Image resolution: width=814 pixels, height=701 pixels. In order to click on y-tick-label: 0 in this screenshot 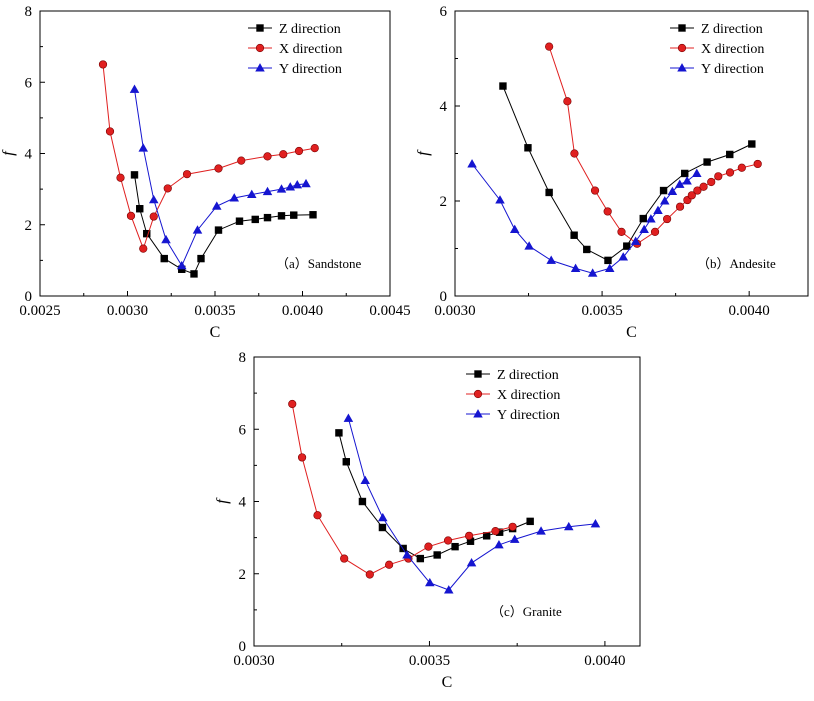, I will do `click(29, 297)`.